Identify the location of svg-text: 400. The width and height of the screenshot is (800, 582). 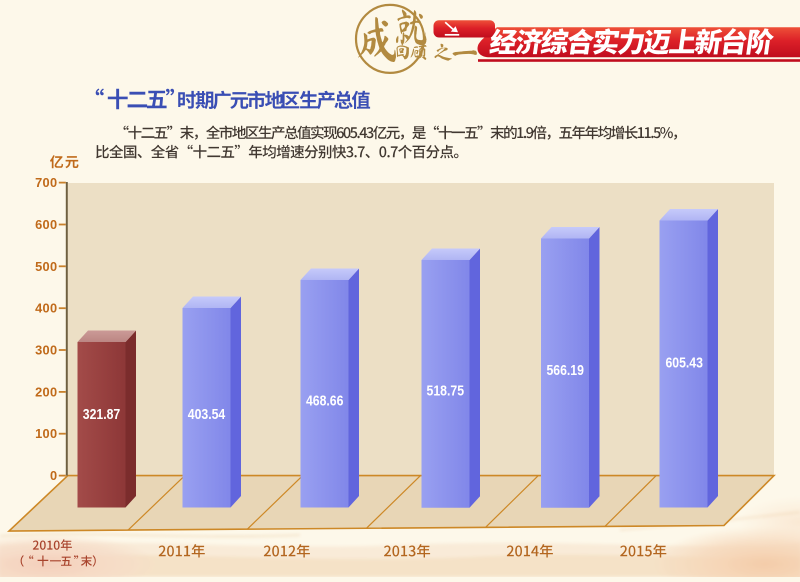
(46, 308).